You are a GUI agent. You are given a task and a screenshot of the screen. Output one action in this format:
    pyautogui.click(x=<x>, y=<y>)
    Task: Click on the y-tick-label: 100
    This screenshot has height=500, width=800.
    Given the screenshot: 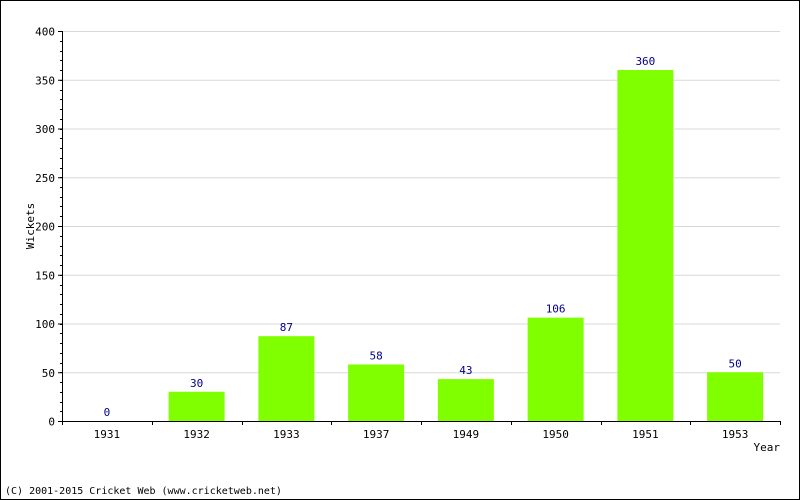 What is the action you would take?
    pyautogui.click(x=45, y=324)
    